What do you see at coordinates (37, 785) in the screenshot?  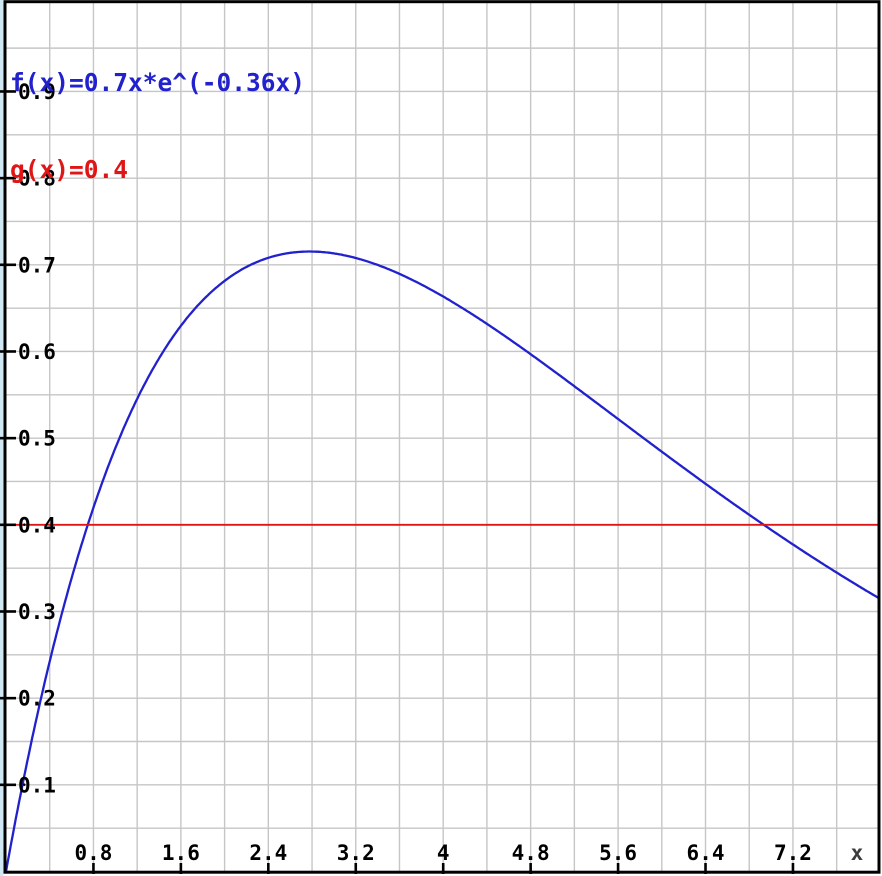 I see `y-axis-tick-label: 0.1` at bounding box center [37, 785].